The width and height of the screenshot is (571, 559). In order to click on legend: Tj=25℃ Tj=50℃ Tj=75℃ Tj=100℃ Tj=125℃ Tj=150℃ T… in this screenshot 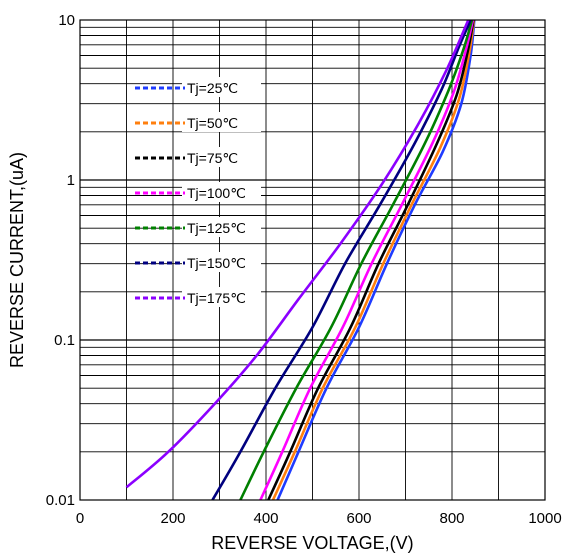, I will do `click(198, 192)`.